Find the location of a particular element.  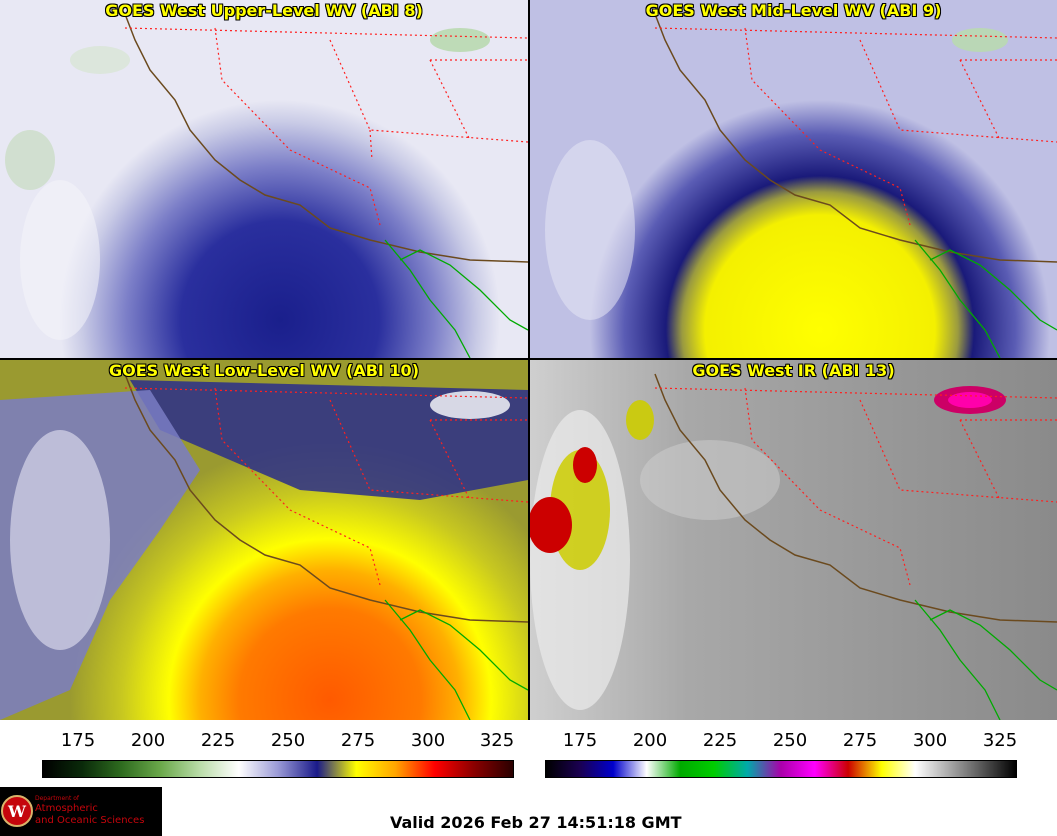

svg-text: W is located at coordinates (17, 811).